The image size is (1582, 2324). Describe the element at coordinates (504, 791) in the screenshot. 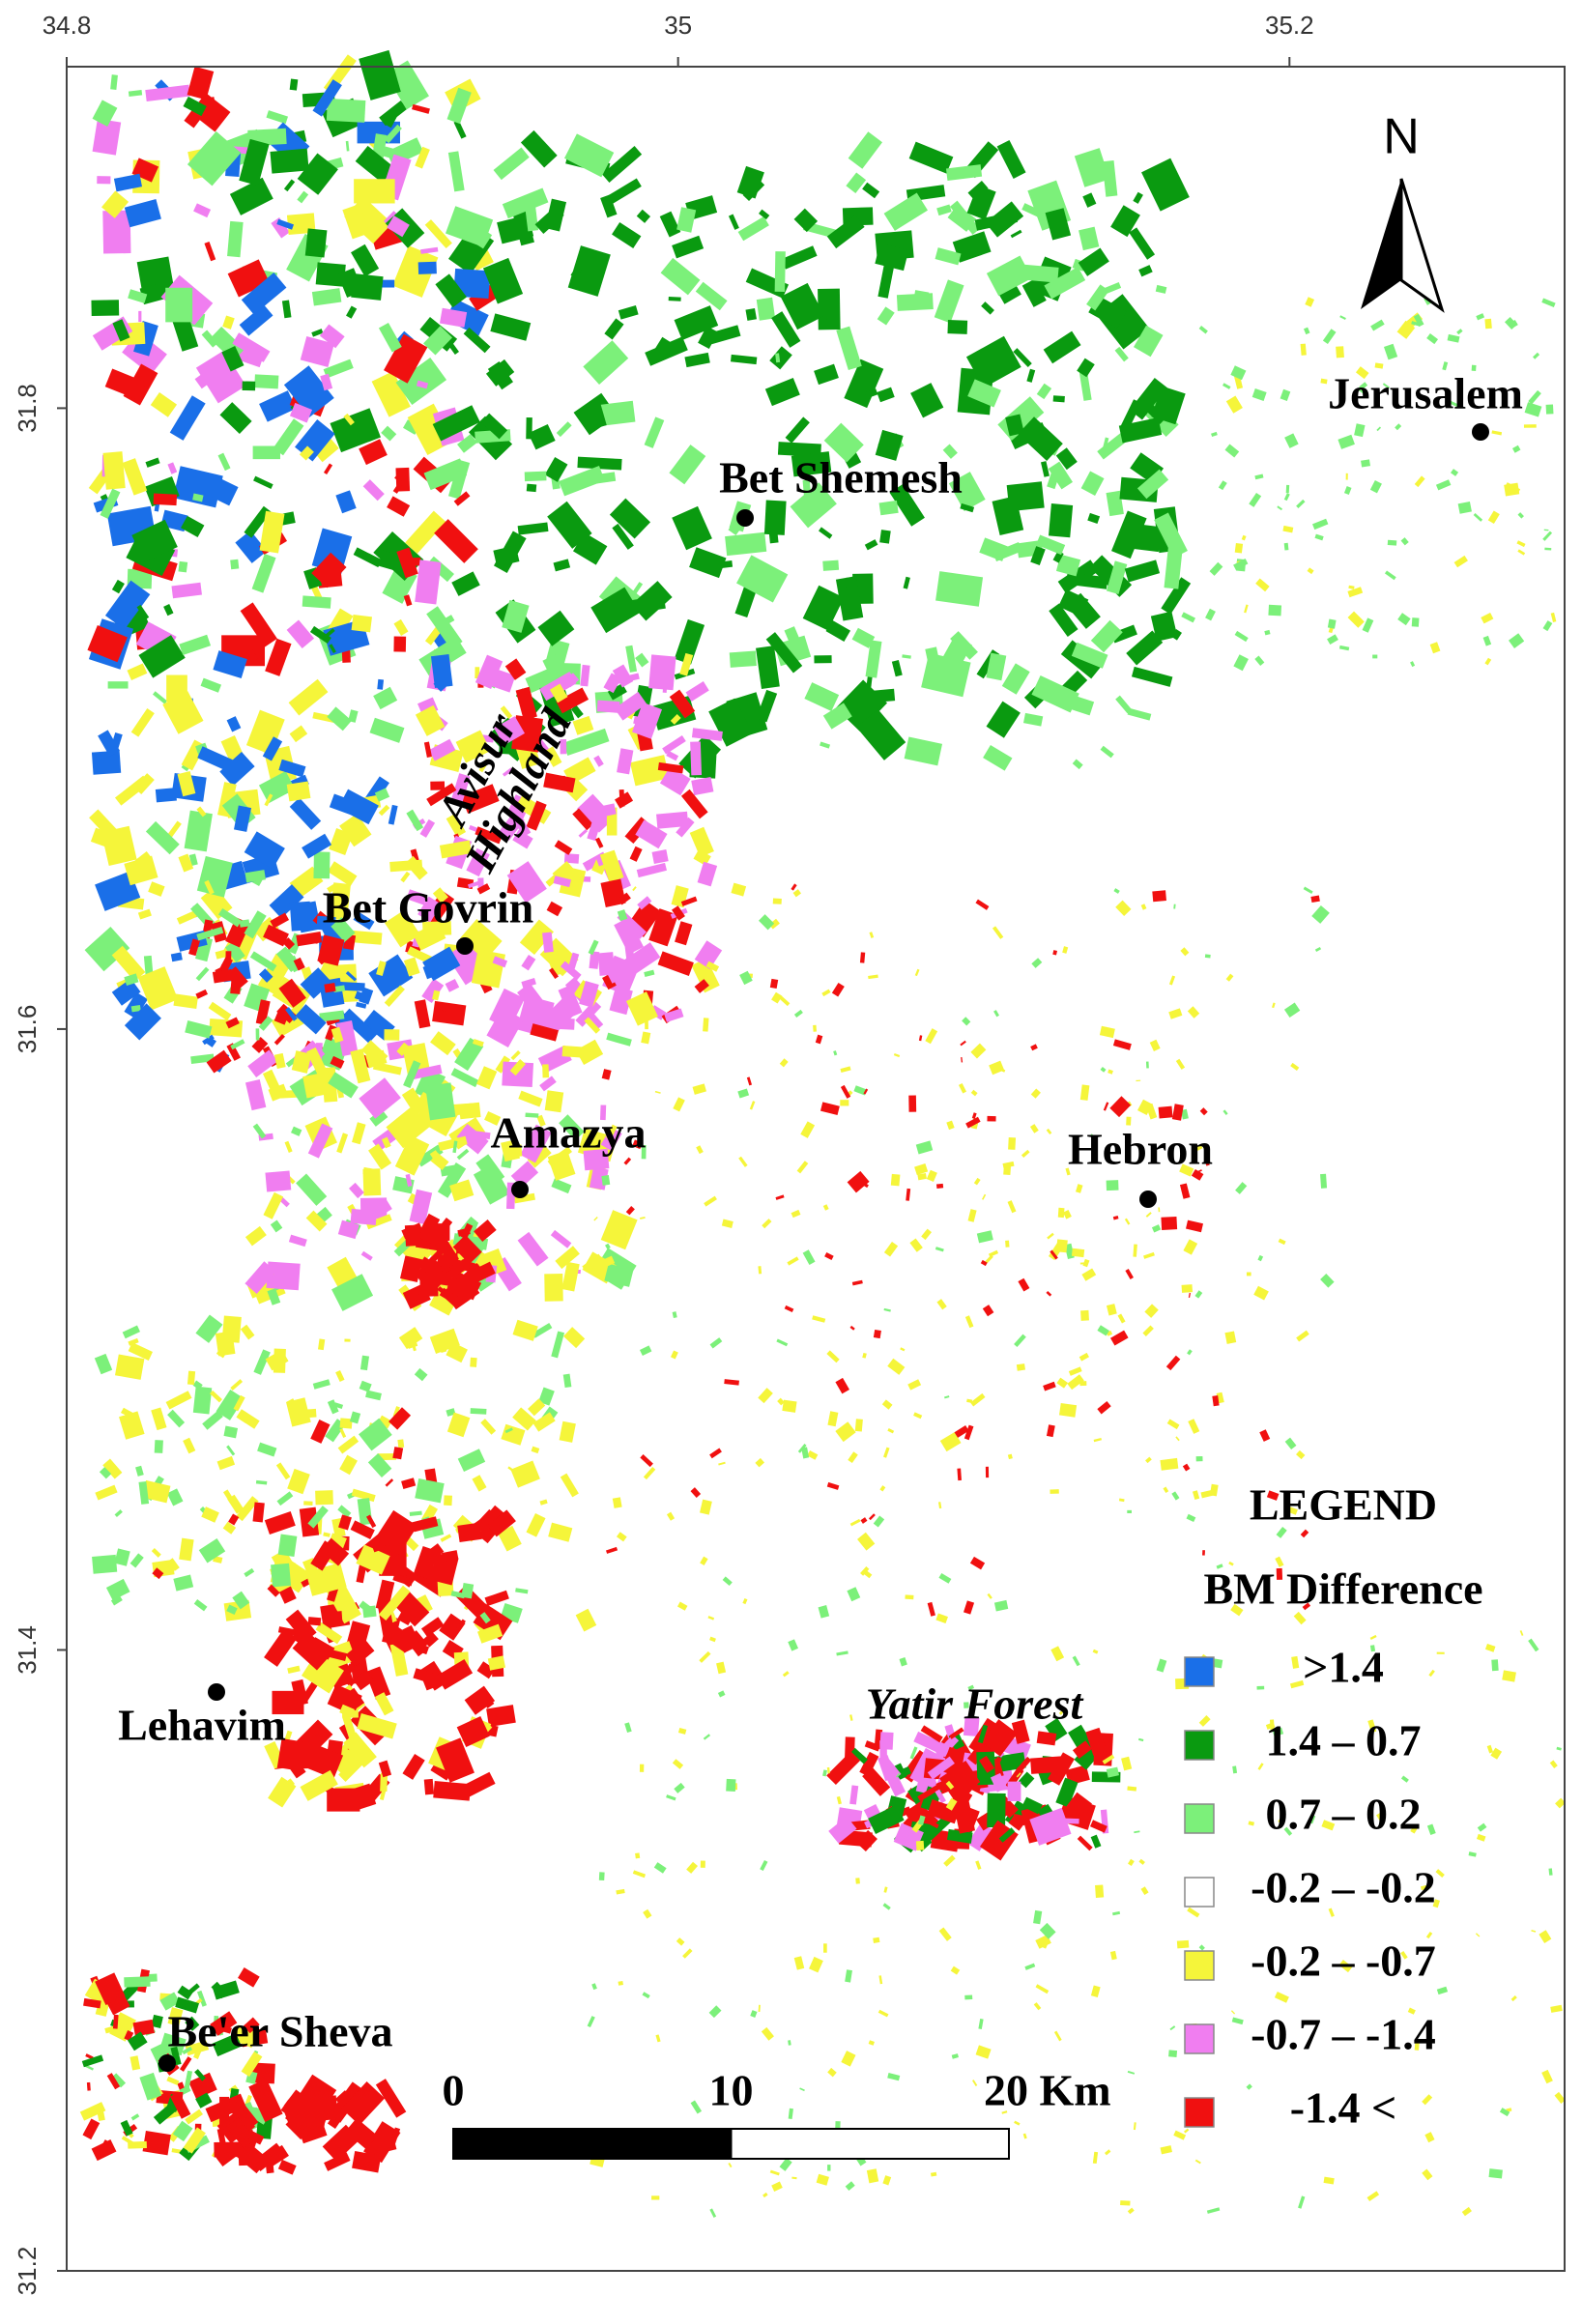

I see `annotation-group: Avisur Highland` at that location.